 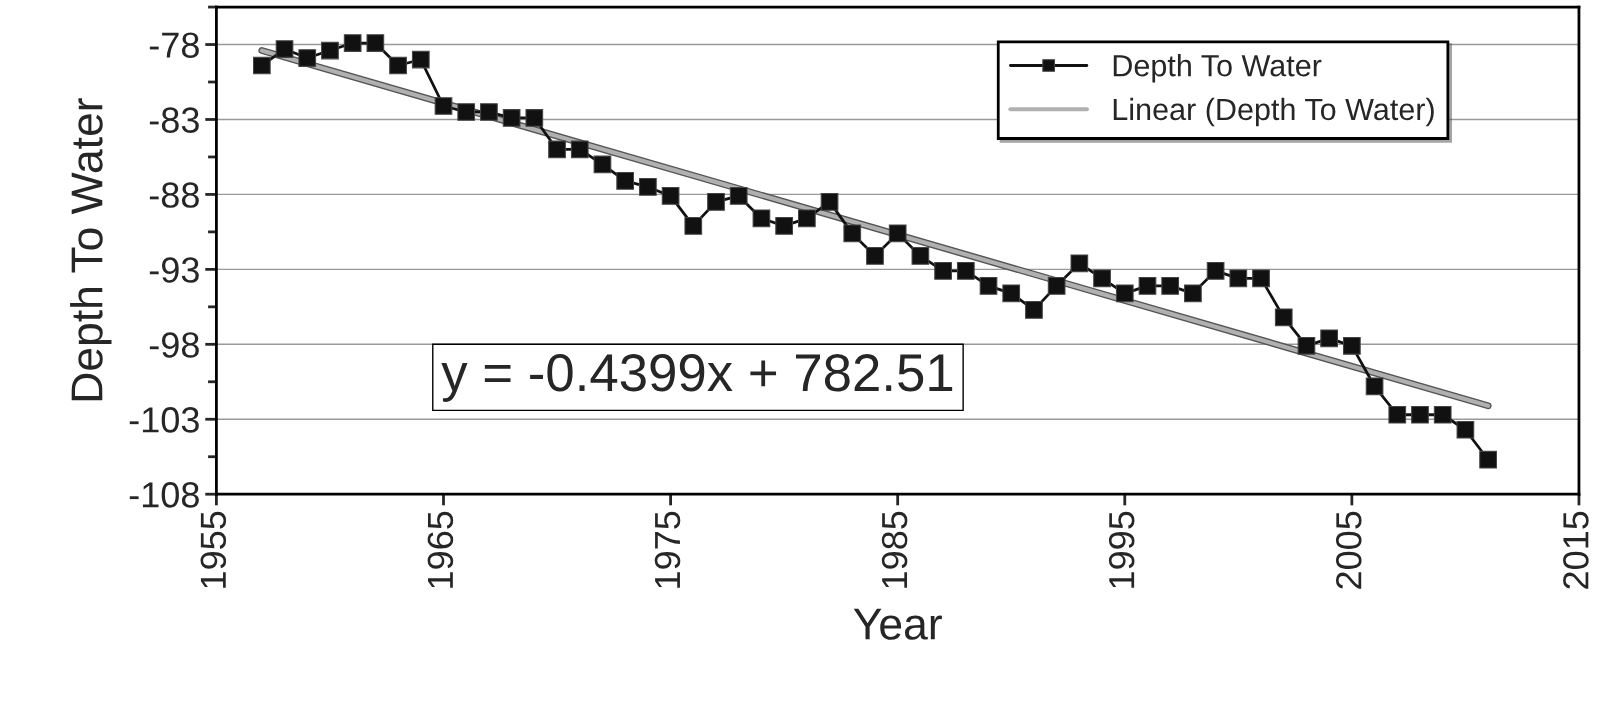 What do you see at coordinates (1217, 68) in the screenshot?
I see `legend-label: Depth To Water` at bounding box center [1217, 68].